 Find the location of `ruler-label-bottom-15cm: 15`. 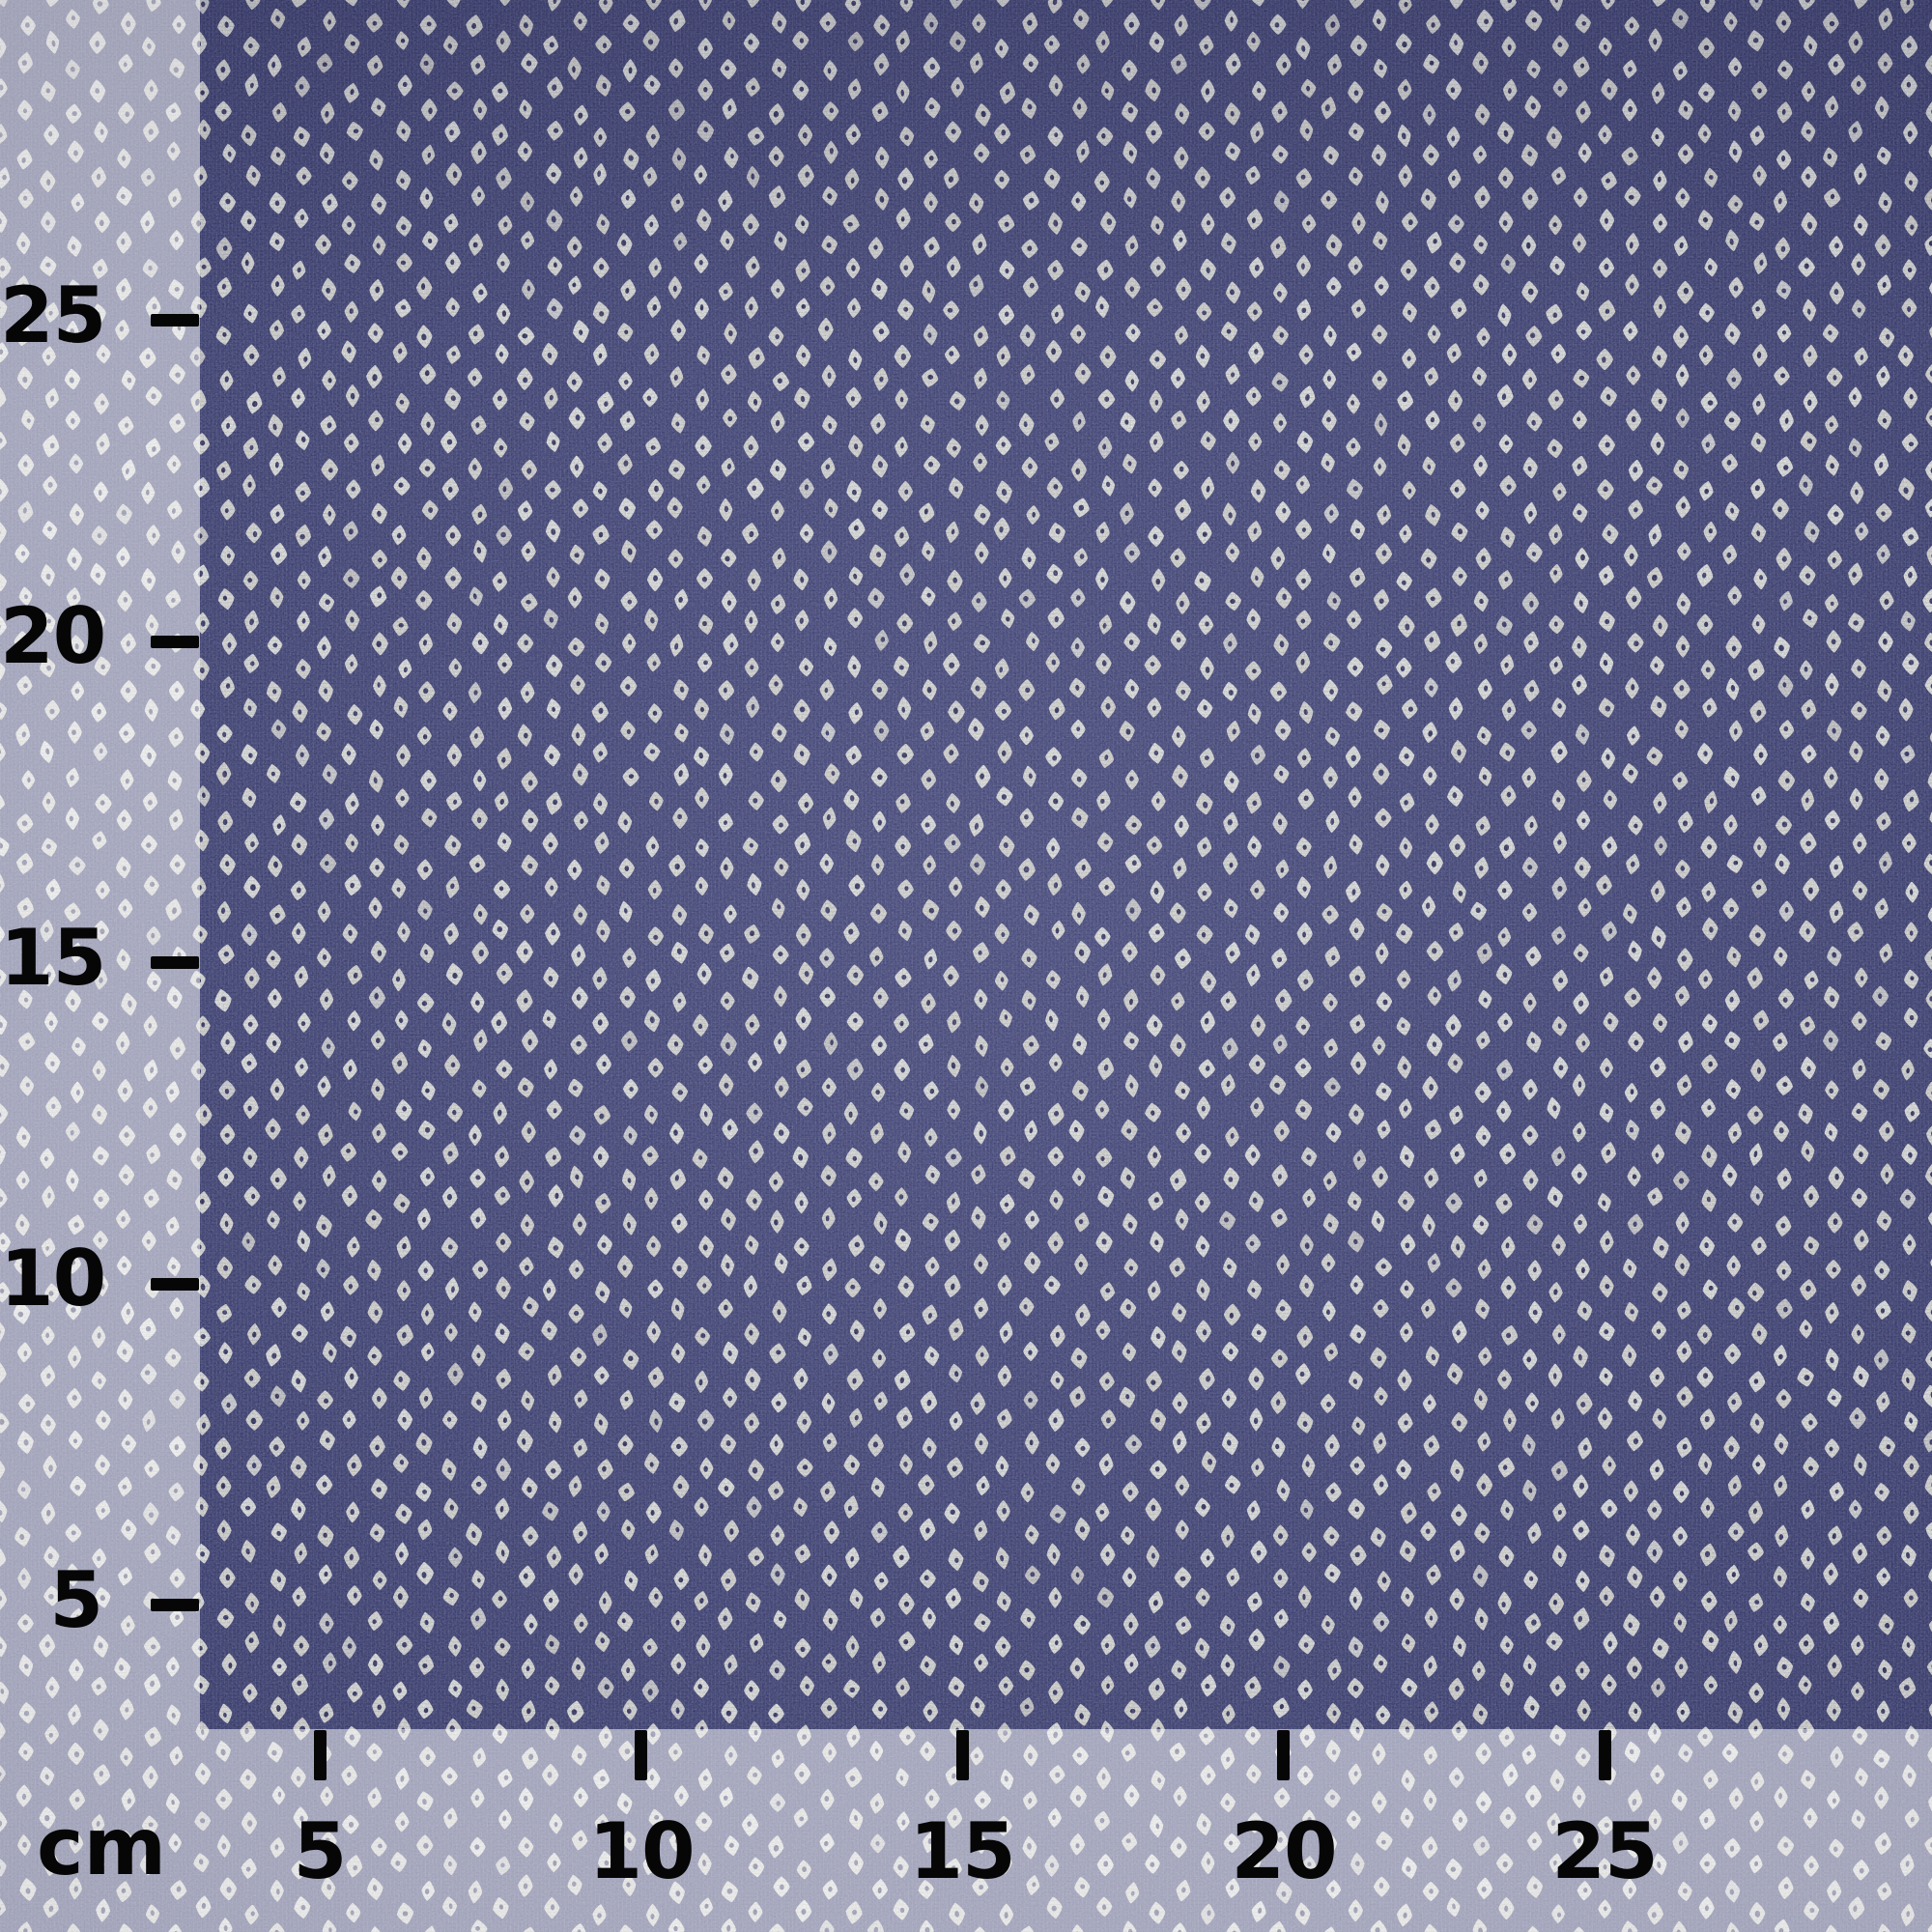

ruler-label-bottom-15cm: 15 is located at coordinates (962, 1851).